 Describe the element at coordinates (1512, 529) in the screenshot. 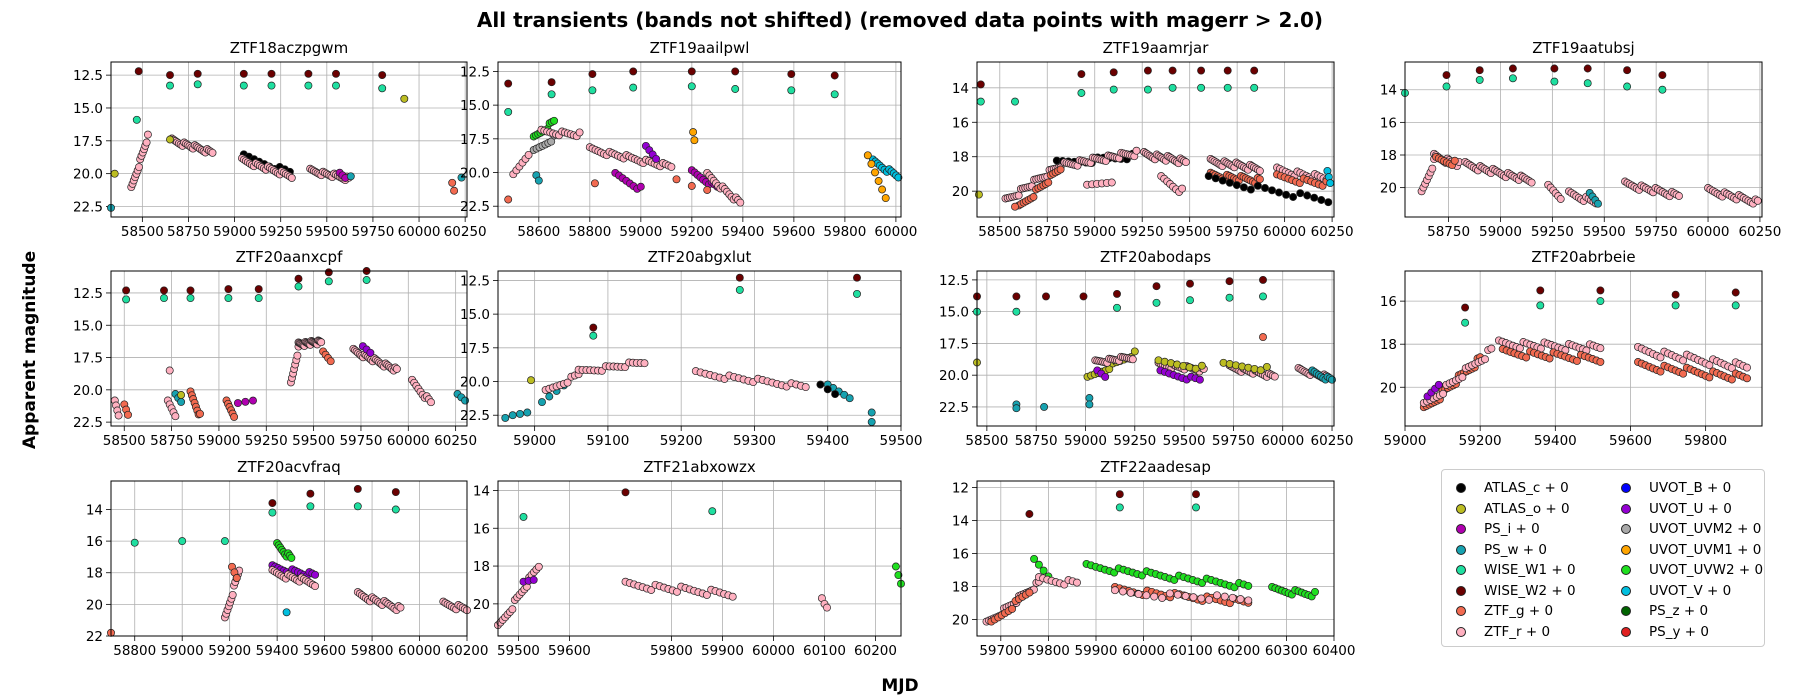

I see `legend-label: PS_i + 0` at that location.